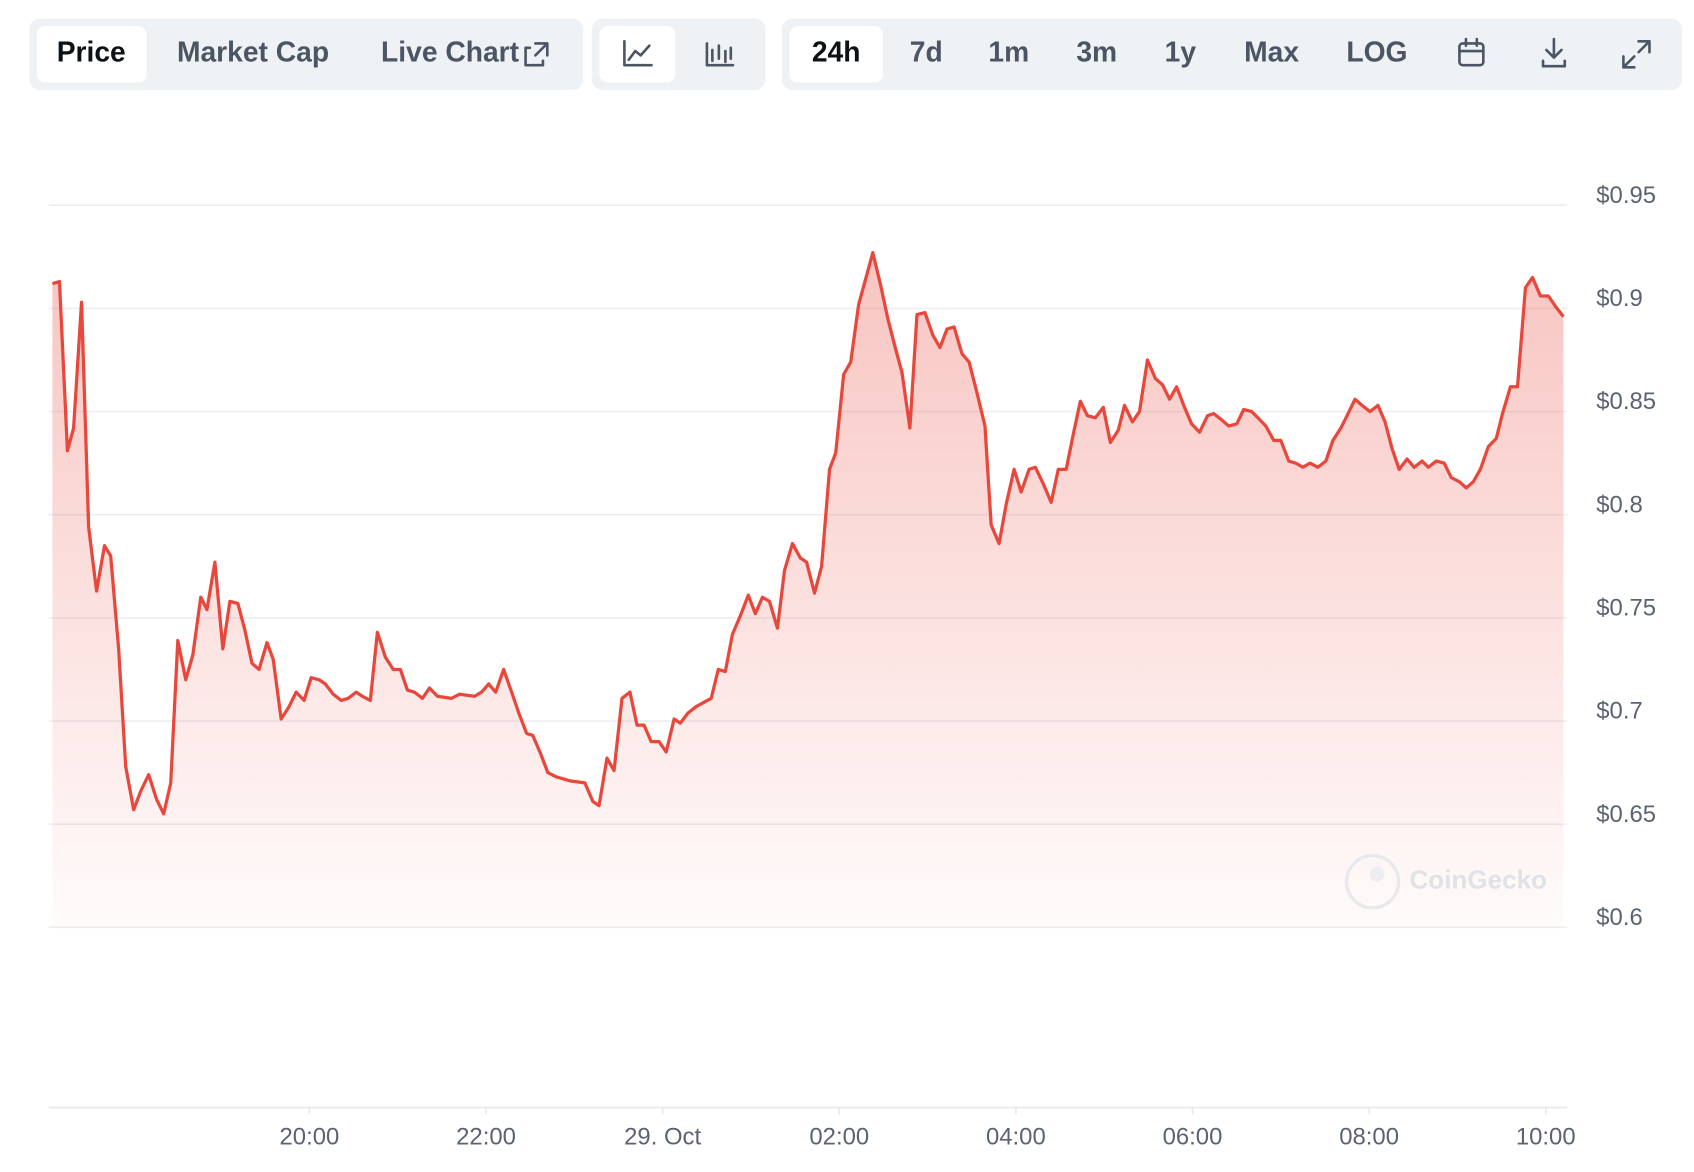 This screenshot has height=1172, width=1694. Describe the element at coordinates (1181, 52) in the screenshot. I see `range-button: 1y` at that location.